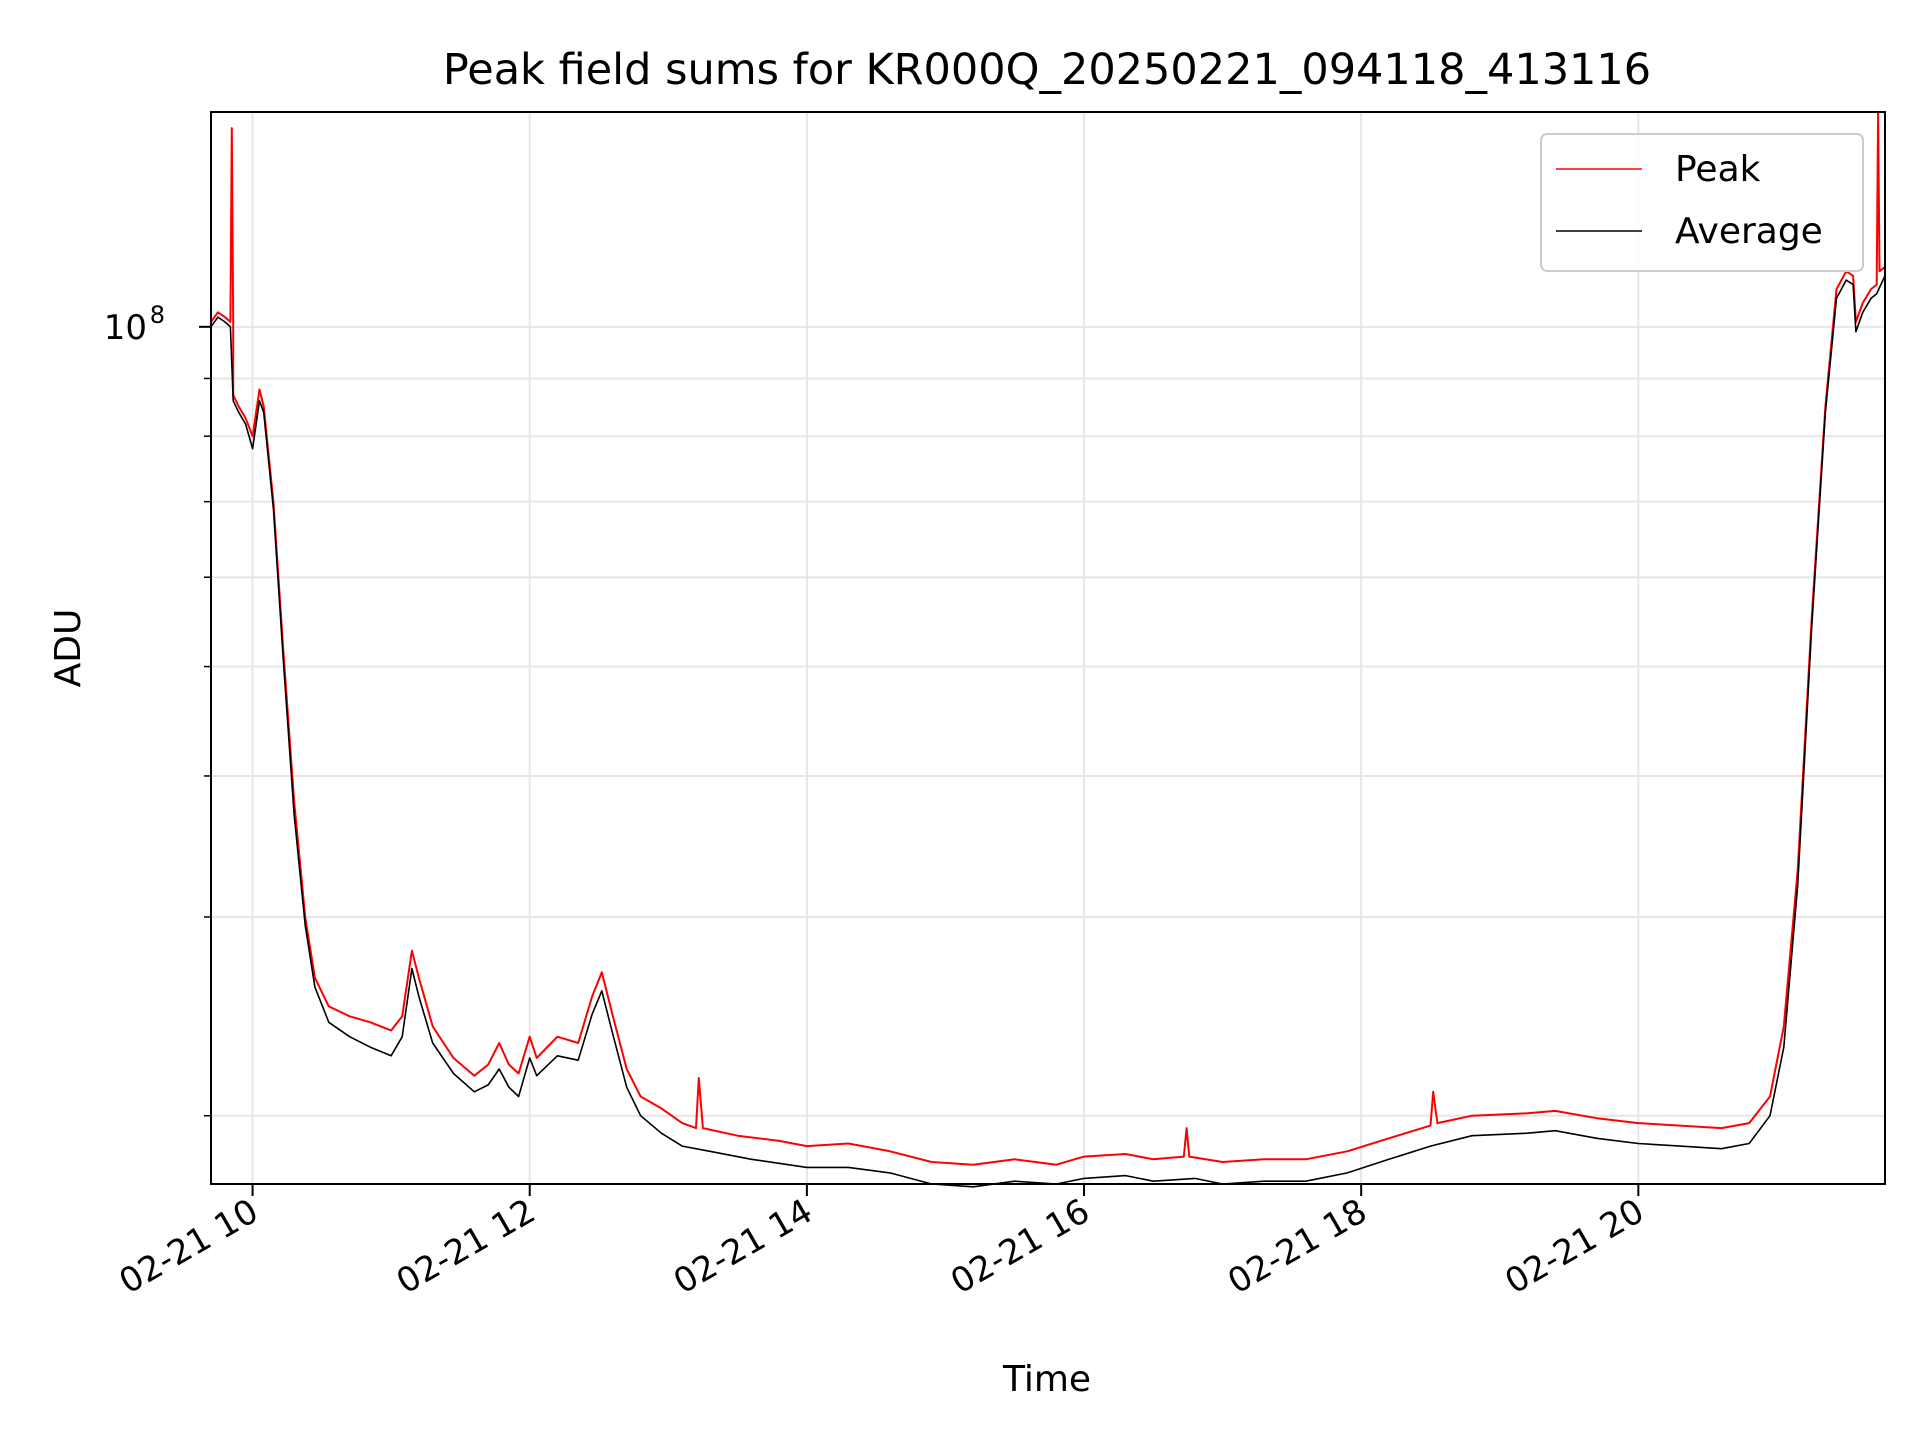 The height and width of the screenshot is (1440, 1920). What do you see at coordinates (125, 328) in the screenshot?
I see `y-tick-label-base: 10` at bounding box center [125, 328].